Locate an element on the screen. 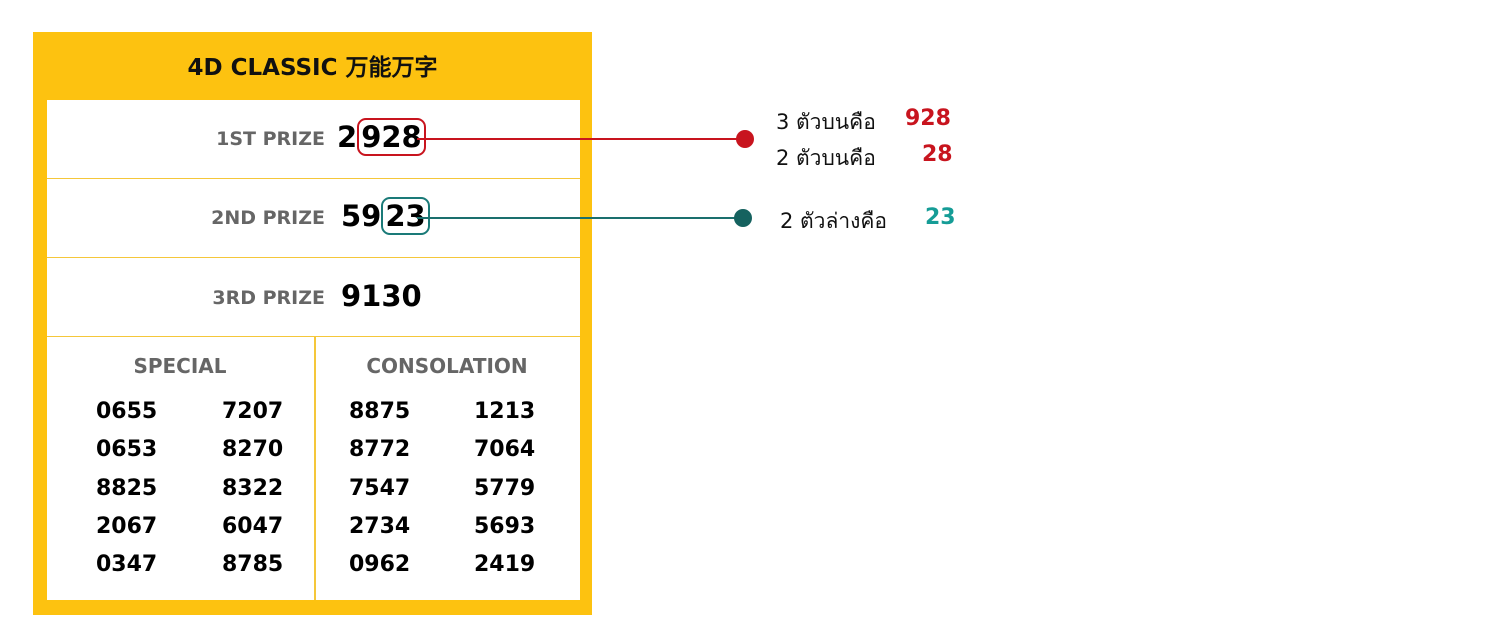 This screenshot has height=639, width=1491. highlight: 928 is located at coordinates (391, 137).